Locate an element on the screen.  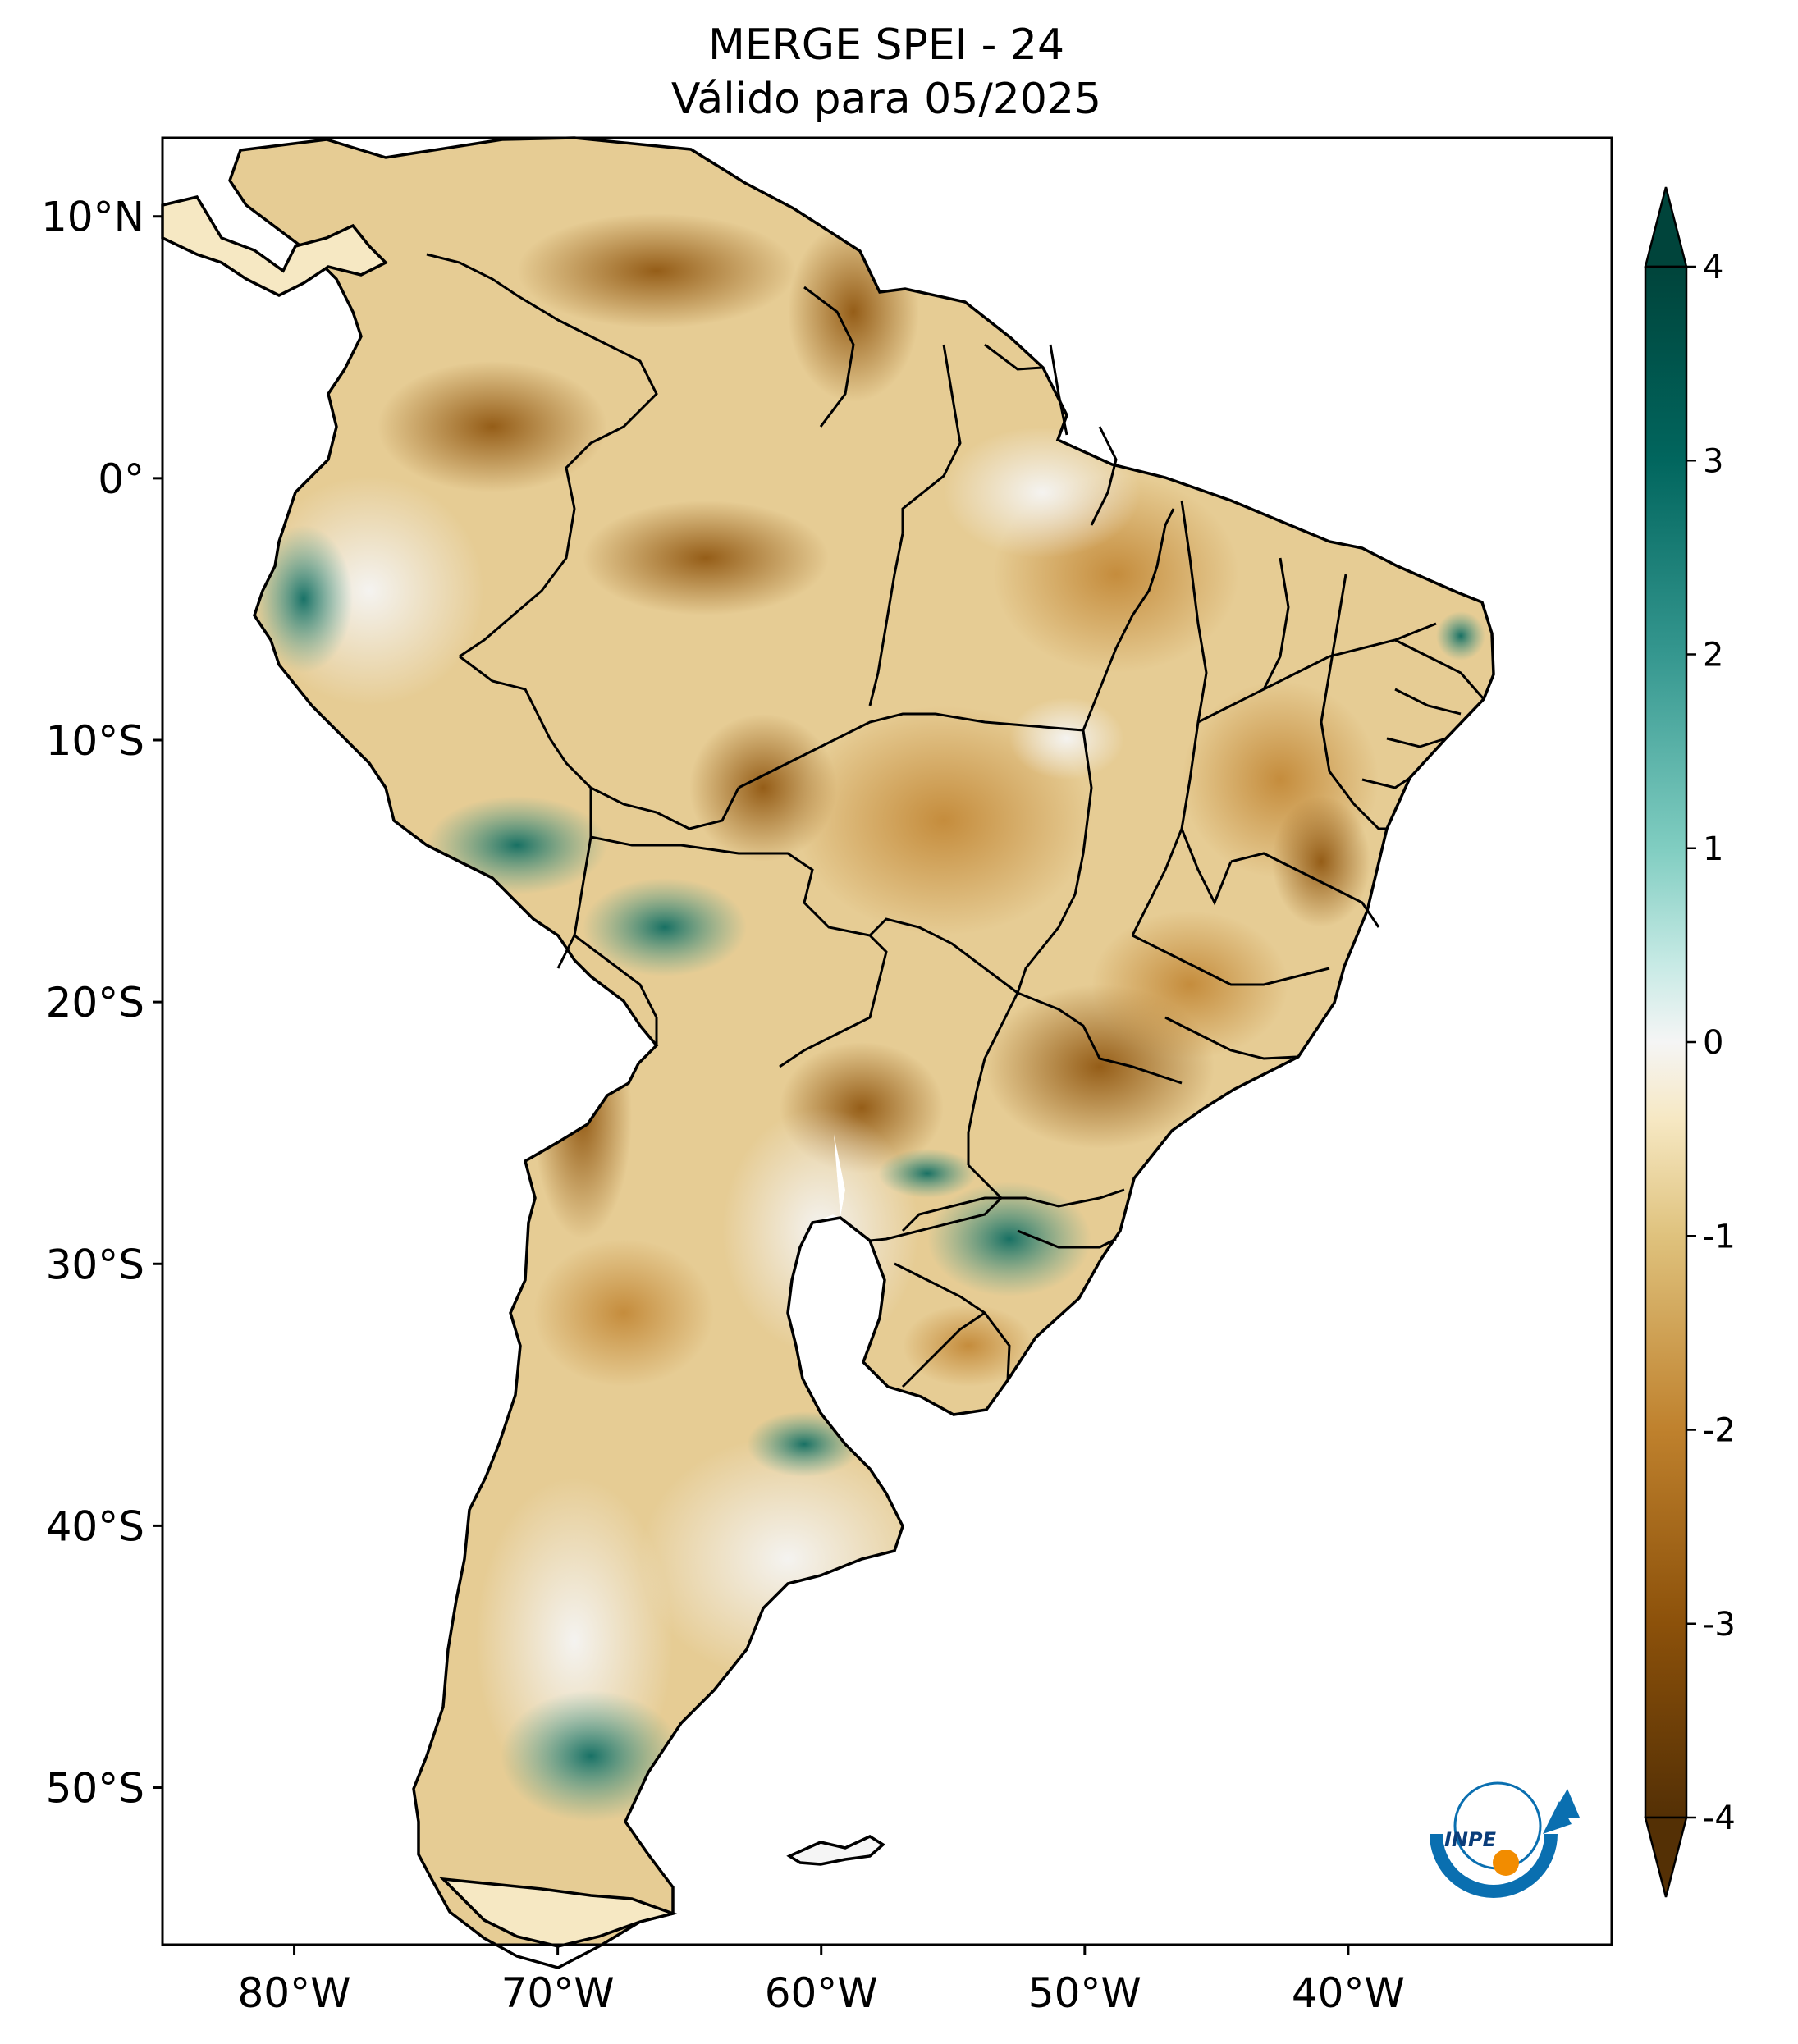
lon-tick-label: 60°W is located at coordinates (821, 1993).